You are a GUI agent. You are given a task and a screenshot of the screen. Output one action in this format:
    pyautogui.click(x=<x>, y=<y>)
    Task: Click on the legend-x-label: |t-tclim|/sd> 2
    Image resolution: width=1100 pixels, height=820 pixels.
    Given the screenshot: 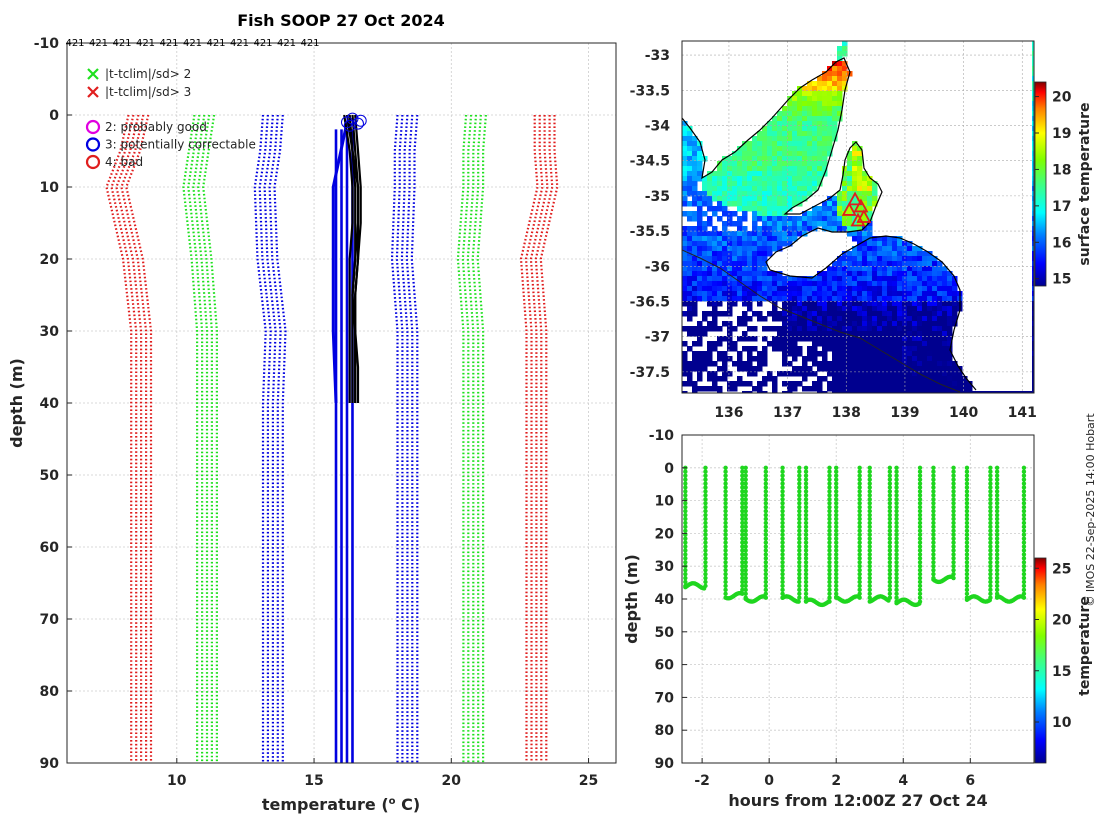 What is the action you would take?
    pyautogui.click(x=148, y=74)
    